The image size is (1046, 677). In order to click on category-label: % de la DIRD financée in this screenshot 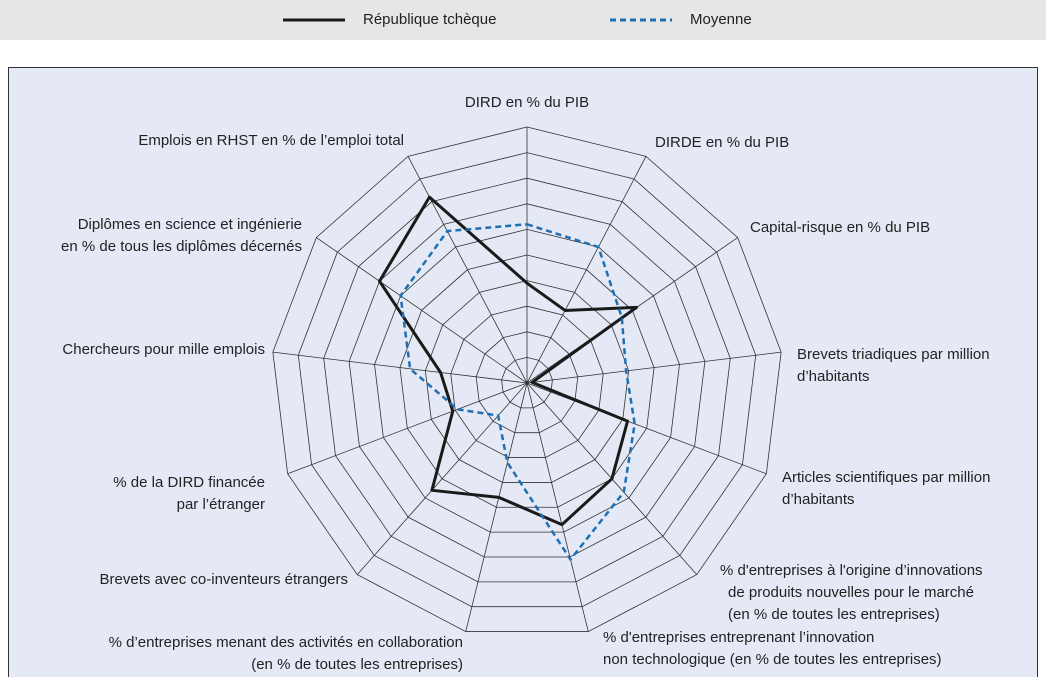, I will do `click(189, 482)`.